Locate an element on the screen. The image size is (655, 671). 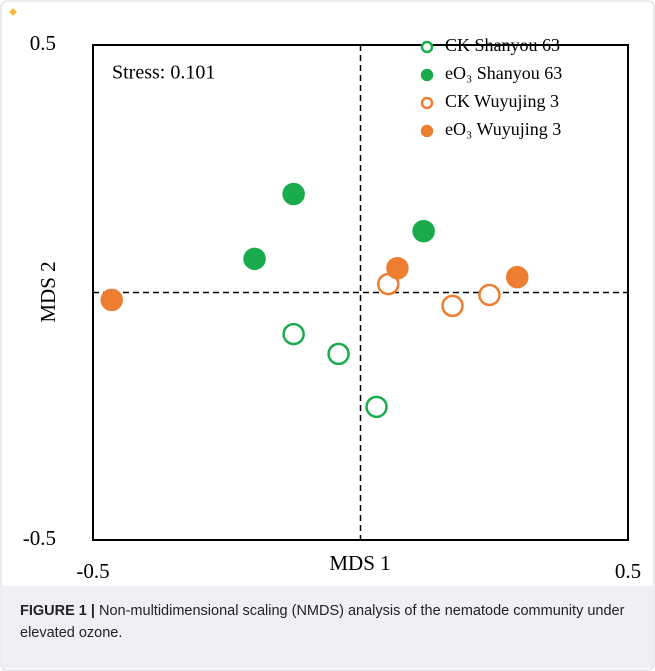
caption-background is located at coordinates (327, 627).